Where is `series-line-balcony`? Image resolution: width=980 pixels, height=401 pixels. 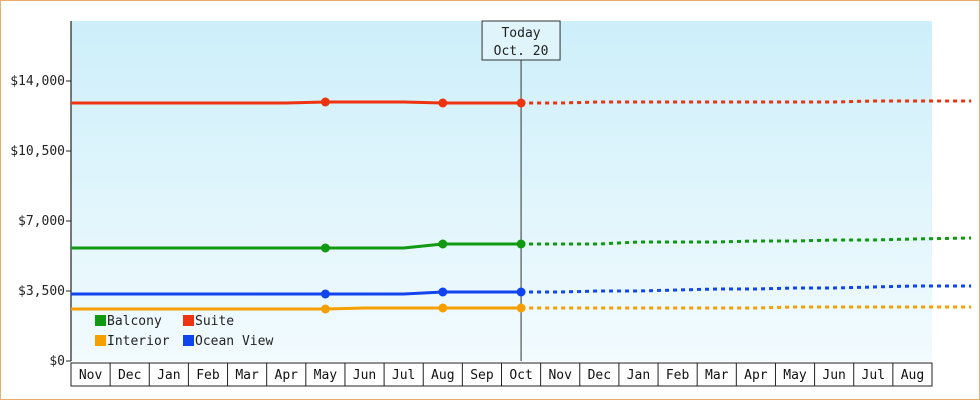 series-line-balcony is located at coordinates (296, 246).